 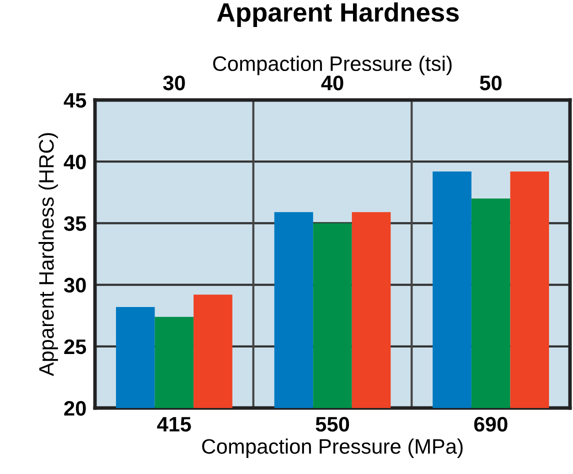 What do you see at coordinates (75, 100) in the screenshot?
I see `y-tick-label: 45` at bounding box center [75, 100].